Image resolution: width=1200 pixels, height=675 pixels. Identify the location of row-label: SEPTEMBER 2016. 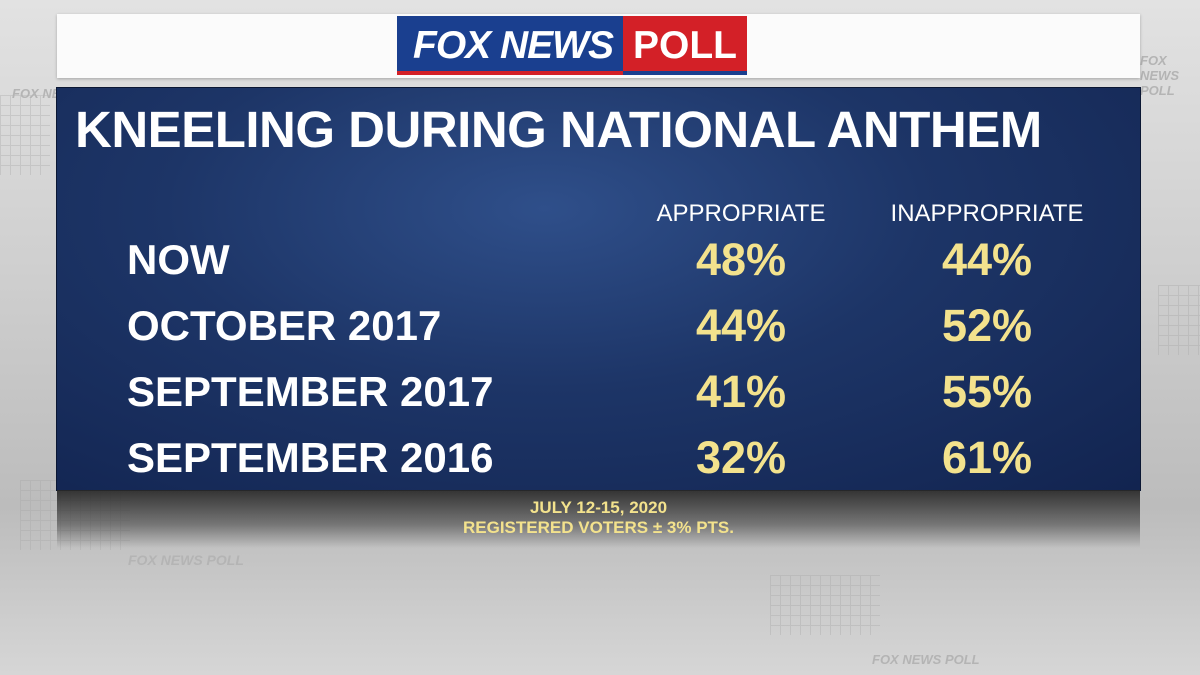
(310, 457).